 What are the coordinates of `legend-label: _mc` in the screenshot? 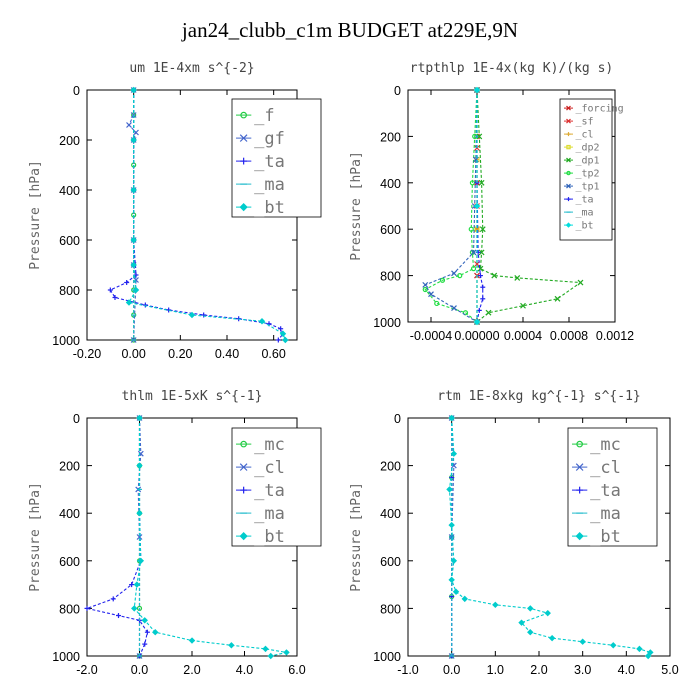 It's located at (605, 445).